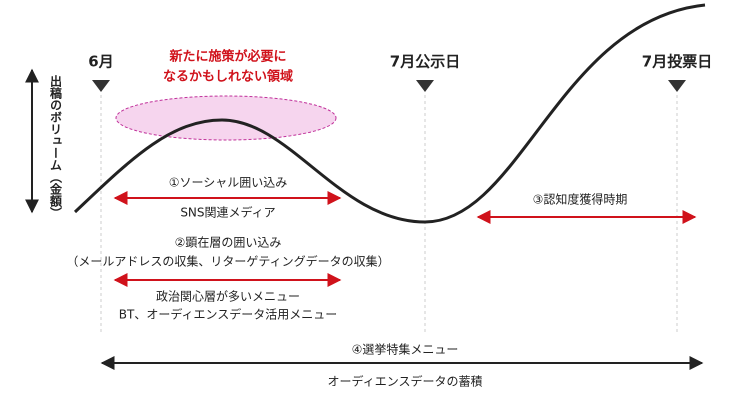 Image resolution: width=754 pixels, height=418 pixels. I want to click on phase-title: ③認知度獲得時期, so click(580, 199).